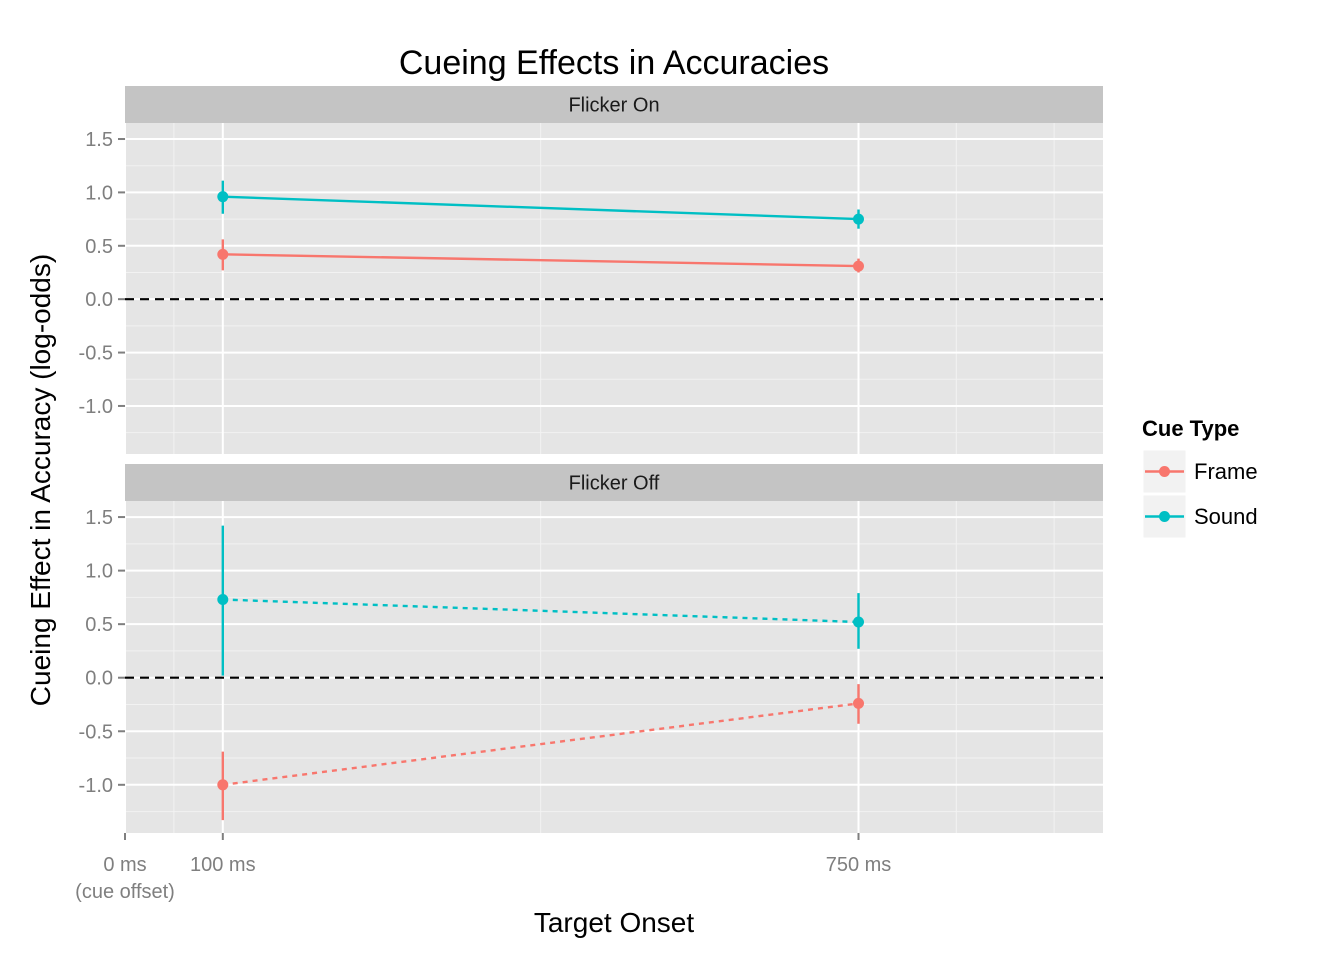  I want to click on x-axis: 0 ms (cue offset) 100 ms 750 ms, so click(483, 868).